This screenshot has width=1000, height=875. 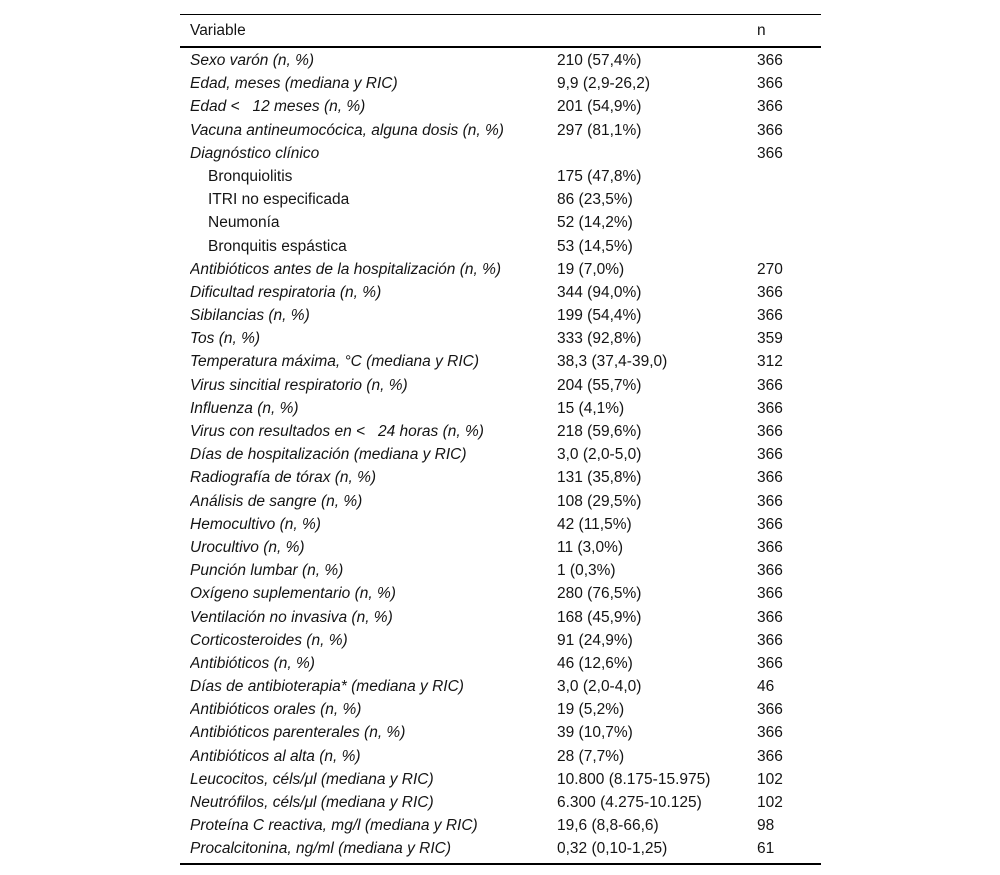 I want to click on row-label: Bronquiolitis, so click(x=250, y=176).